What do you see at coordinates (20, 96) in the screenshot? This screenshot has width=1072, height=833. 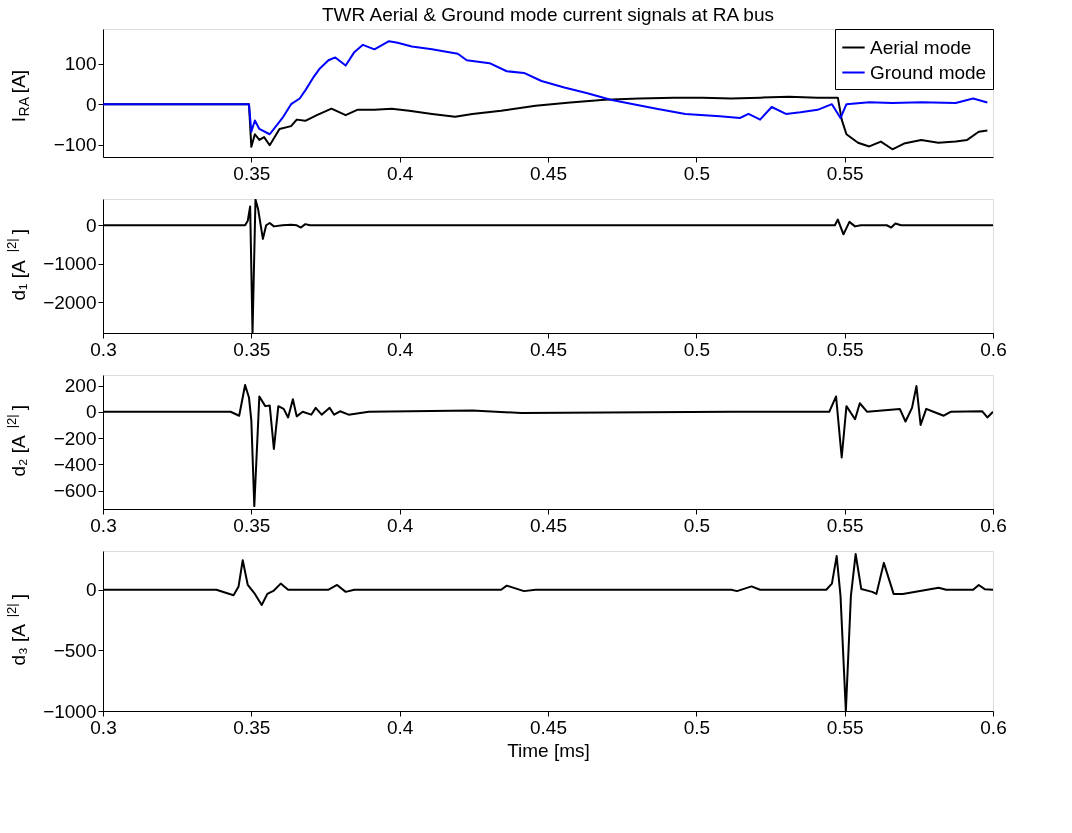 I see `y-axis-title: IRA [A]` at bounding box center [20, 96].